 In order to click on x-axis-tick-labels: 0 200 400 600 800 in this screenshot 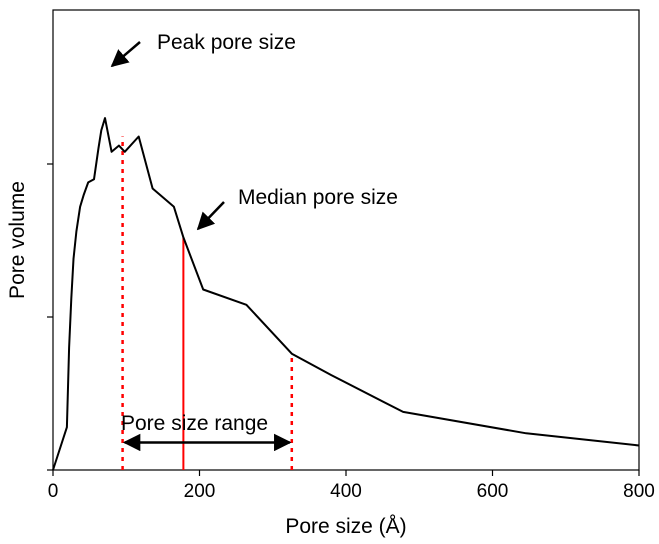, I will do `click(351, 491)`.